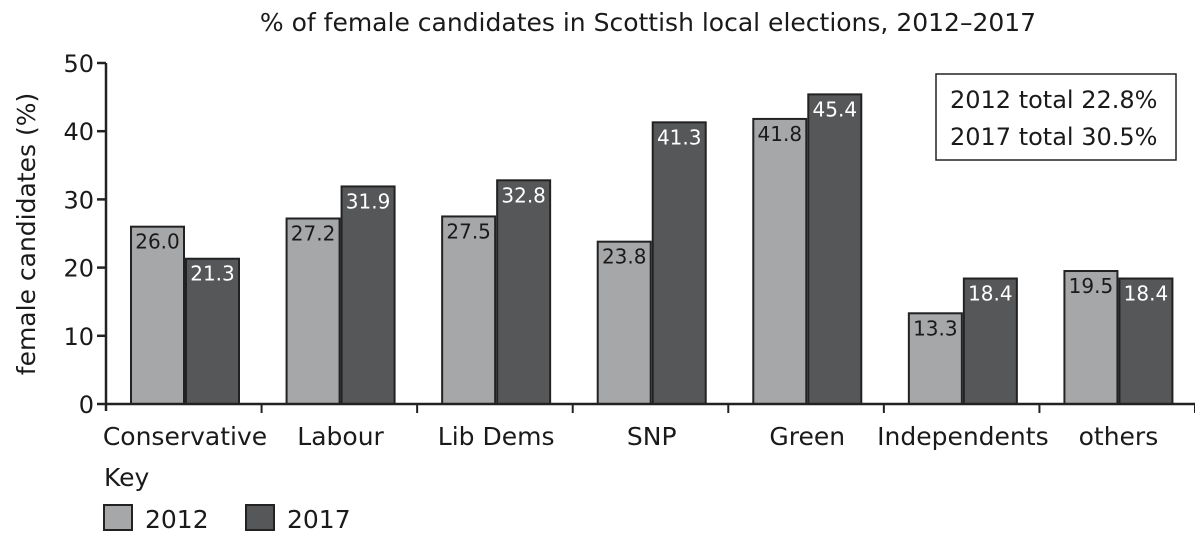 This screenshot has width=1195, height=538. I want to click on y-tick-label-1: 10, so click(78, 337).